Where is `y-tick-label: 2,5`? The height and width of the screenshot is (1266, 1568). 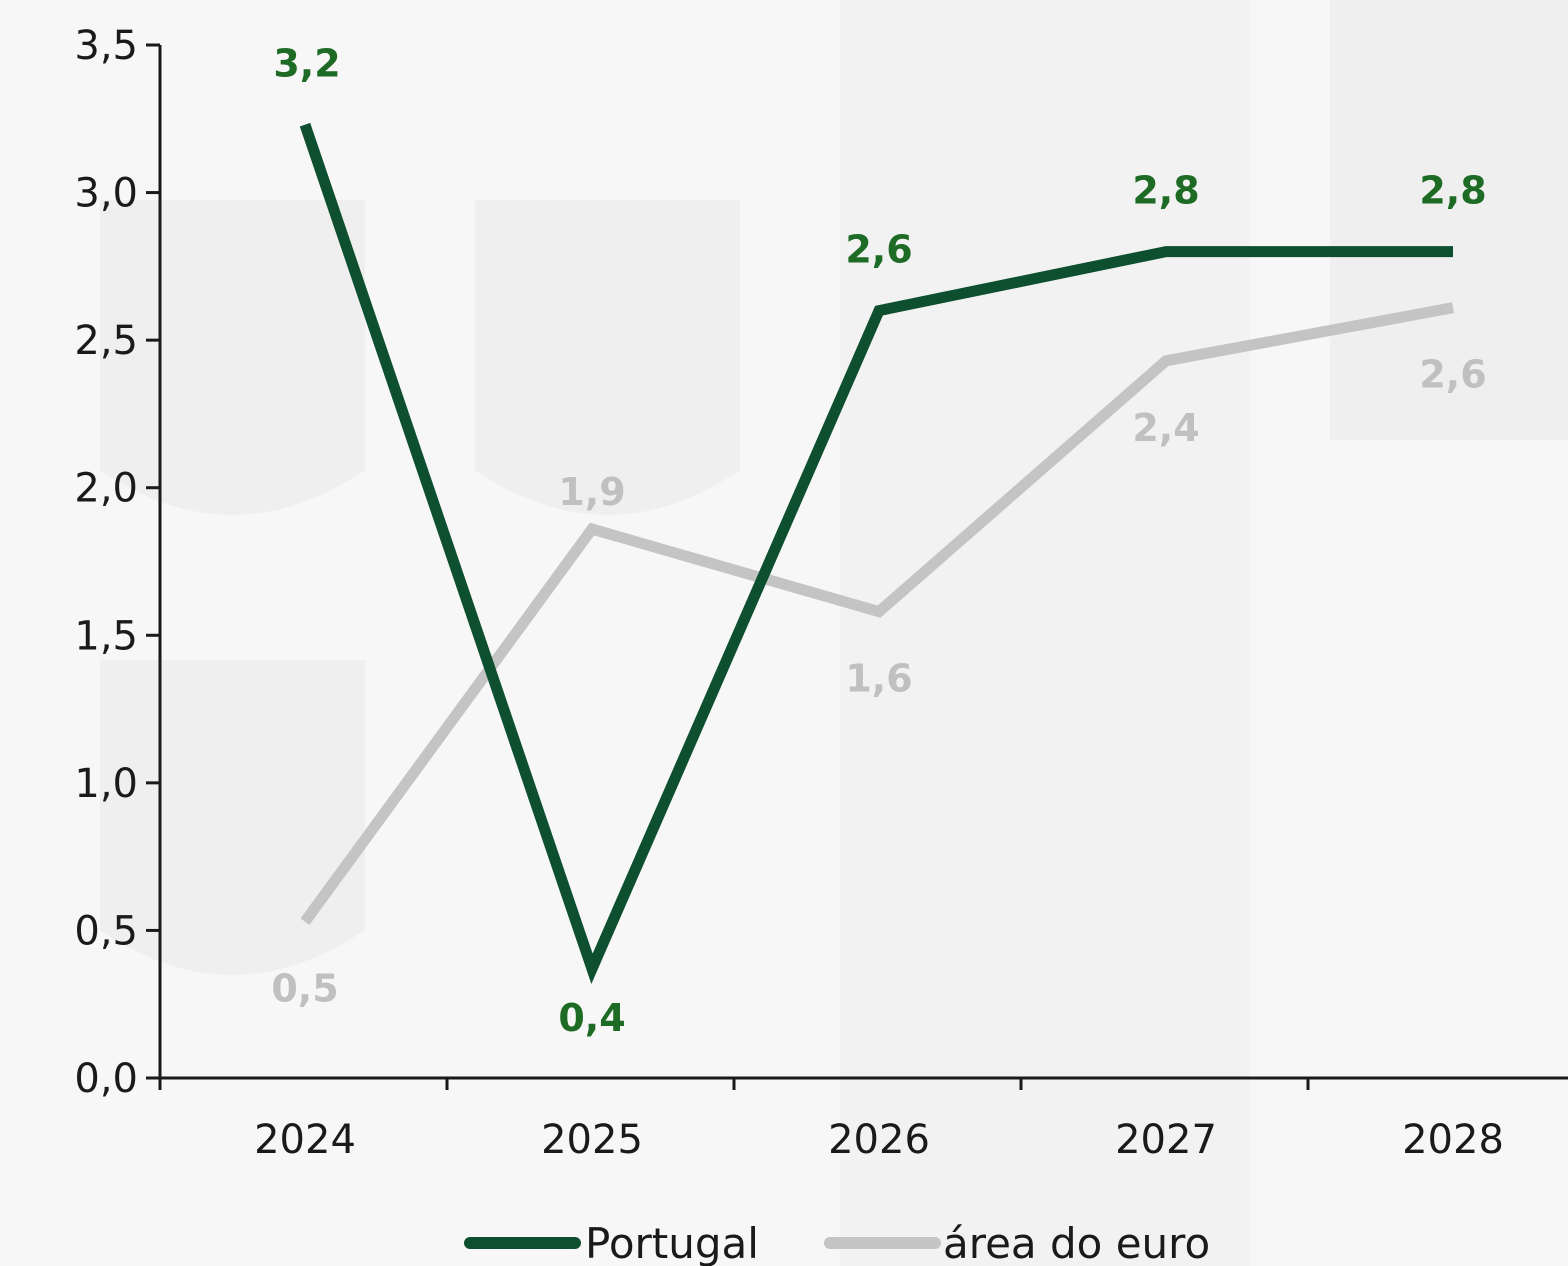
y-tick-label: 2,5 is located at coordinates (106, 341).